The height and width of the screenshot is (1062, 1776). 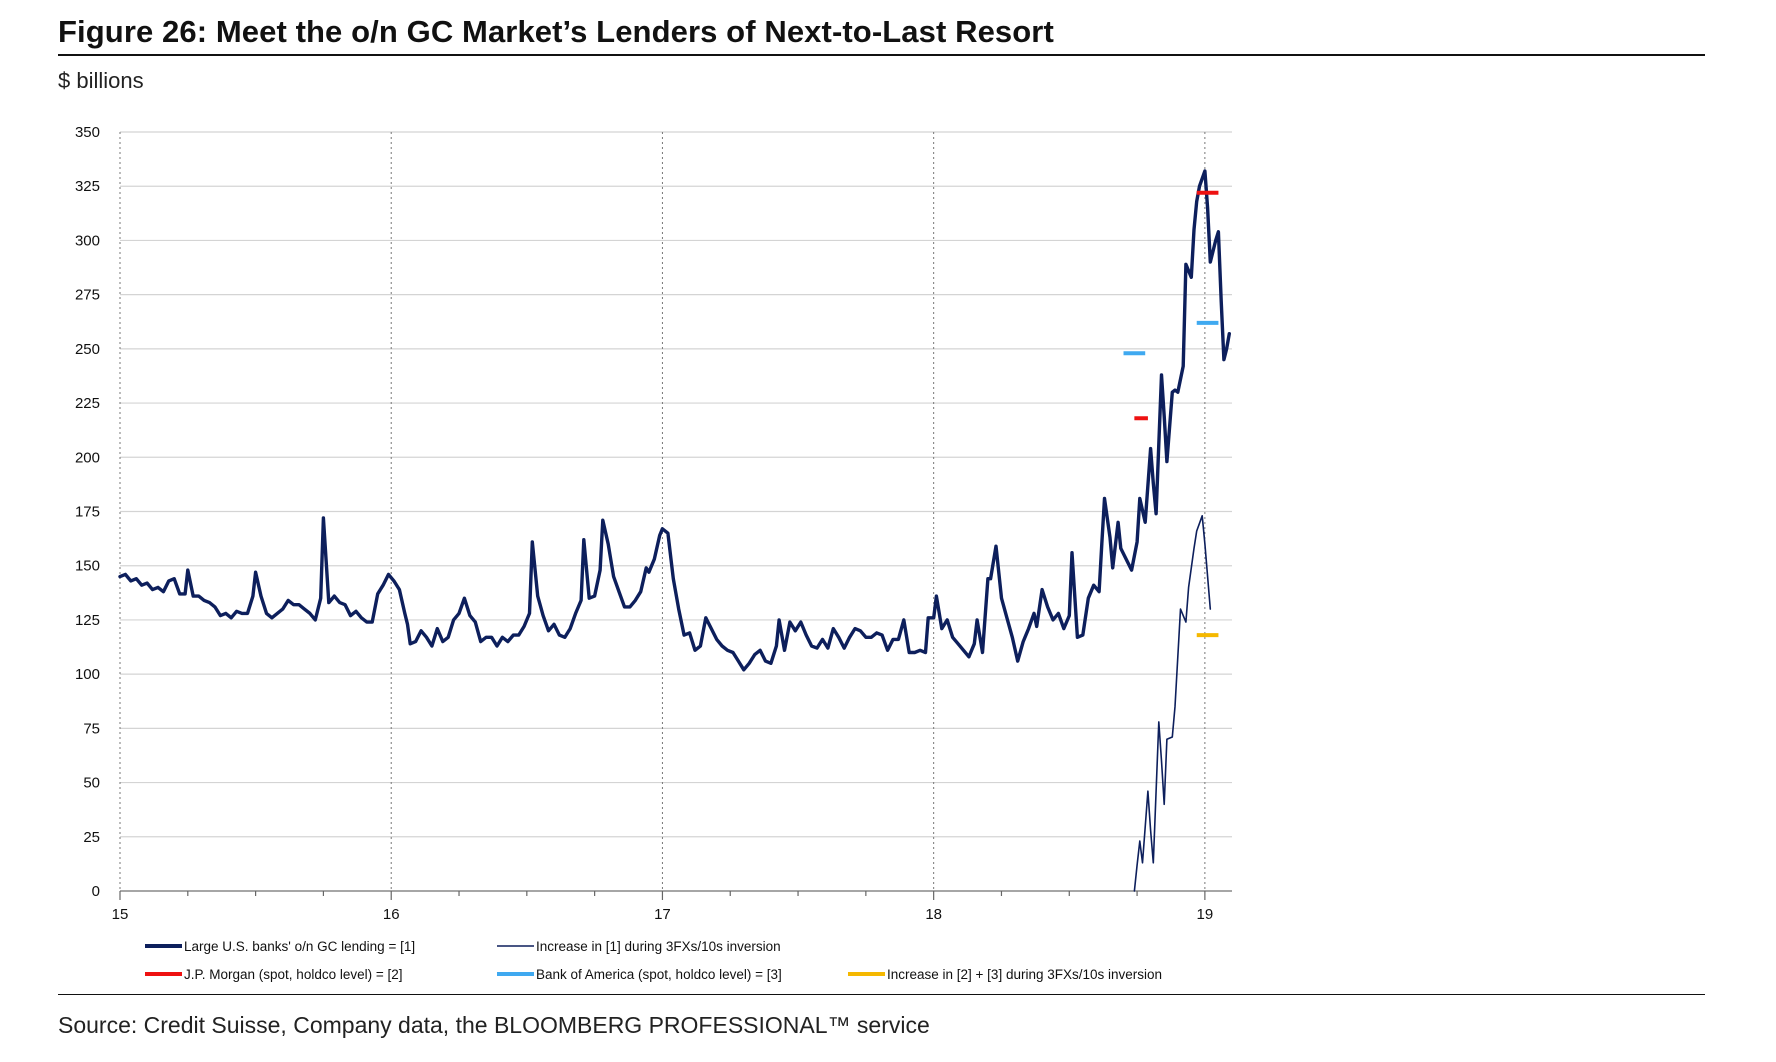 What do you see at coordinates (87, 457) in the screenshot?
I see `y-tick-label: 200` at bounding box center [87, 457].